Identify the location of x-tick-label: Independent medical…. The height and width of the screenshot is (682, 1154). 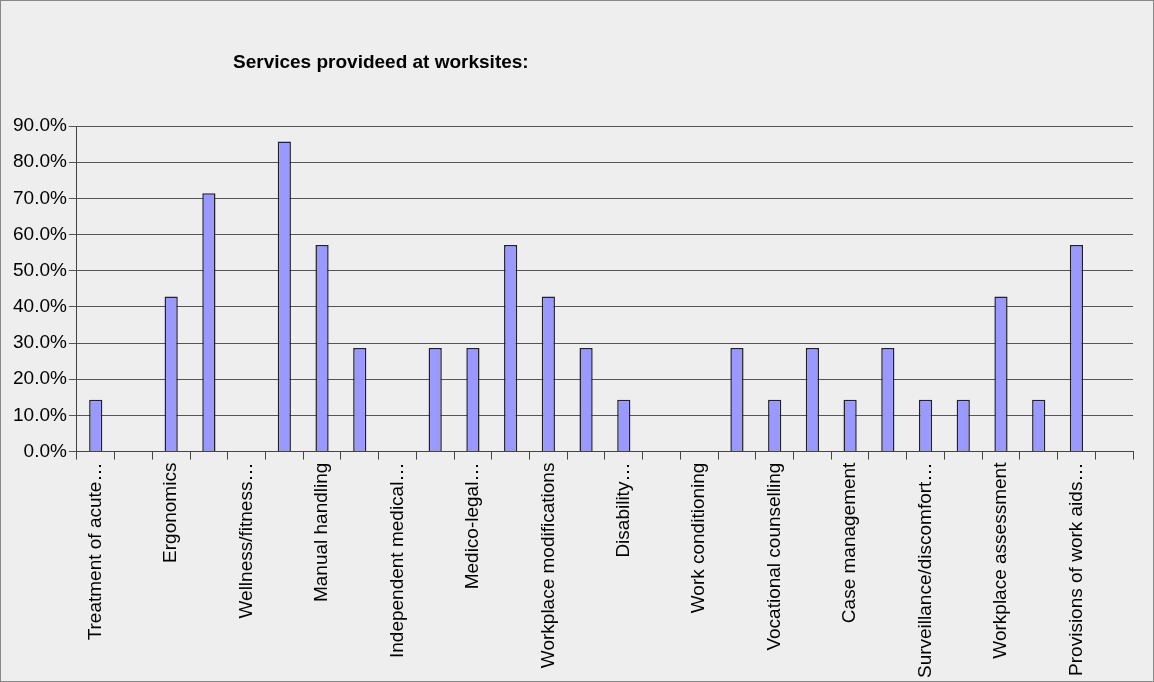
(396, 560).